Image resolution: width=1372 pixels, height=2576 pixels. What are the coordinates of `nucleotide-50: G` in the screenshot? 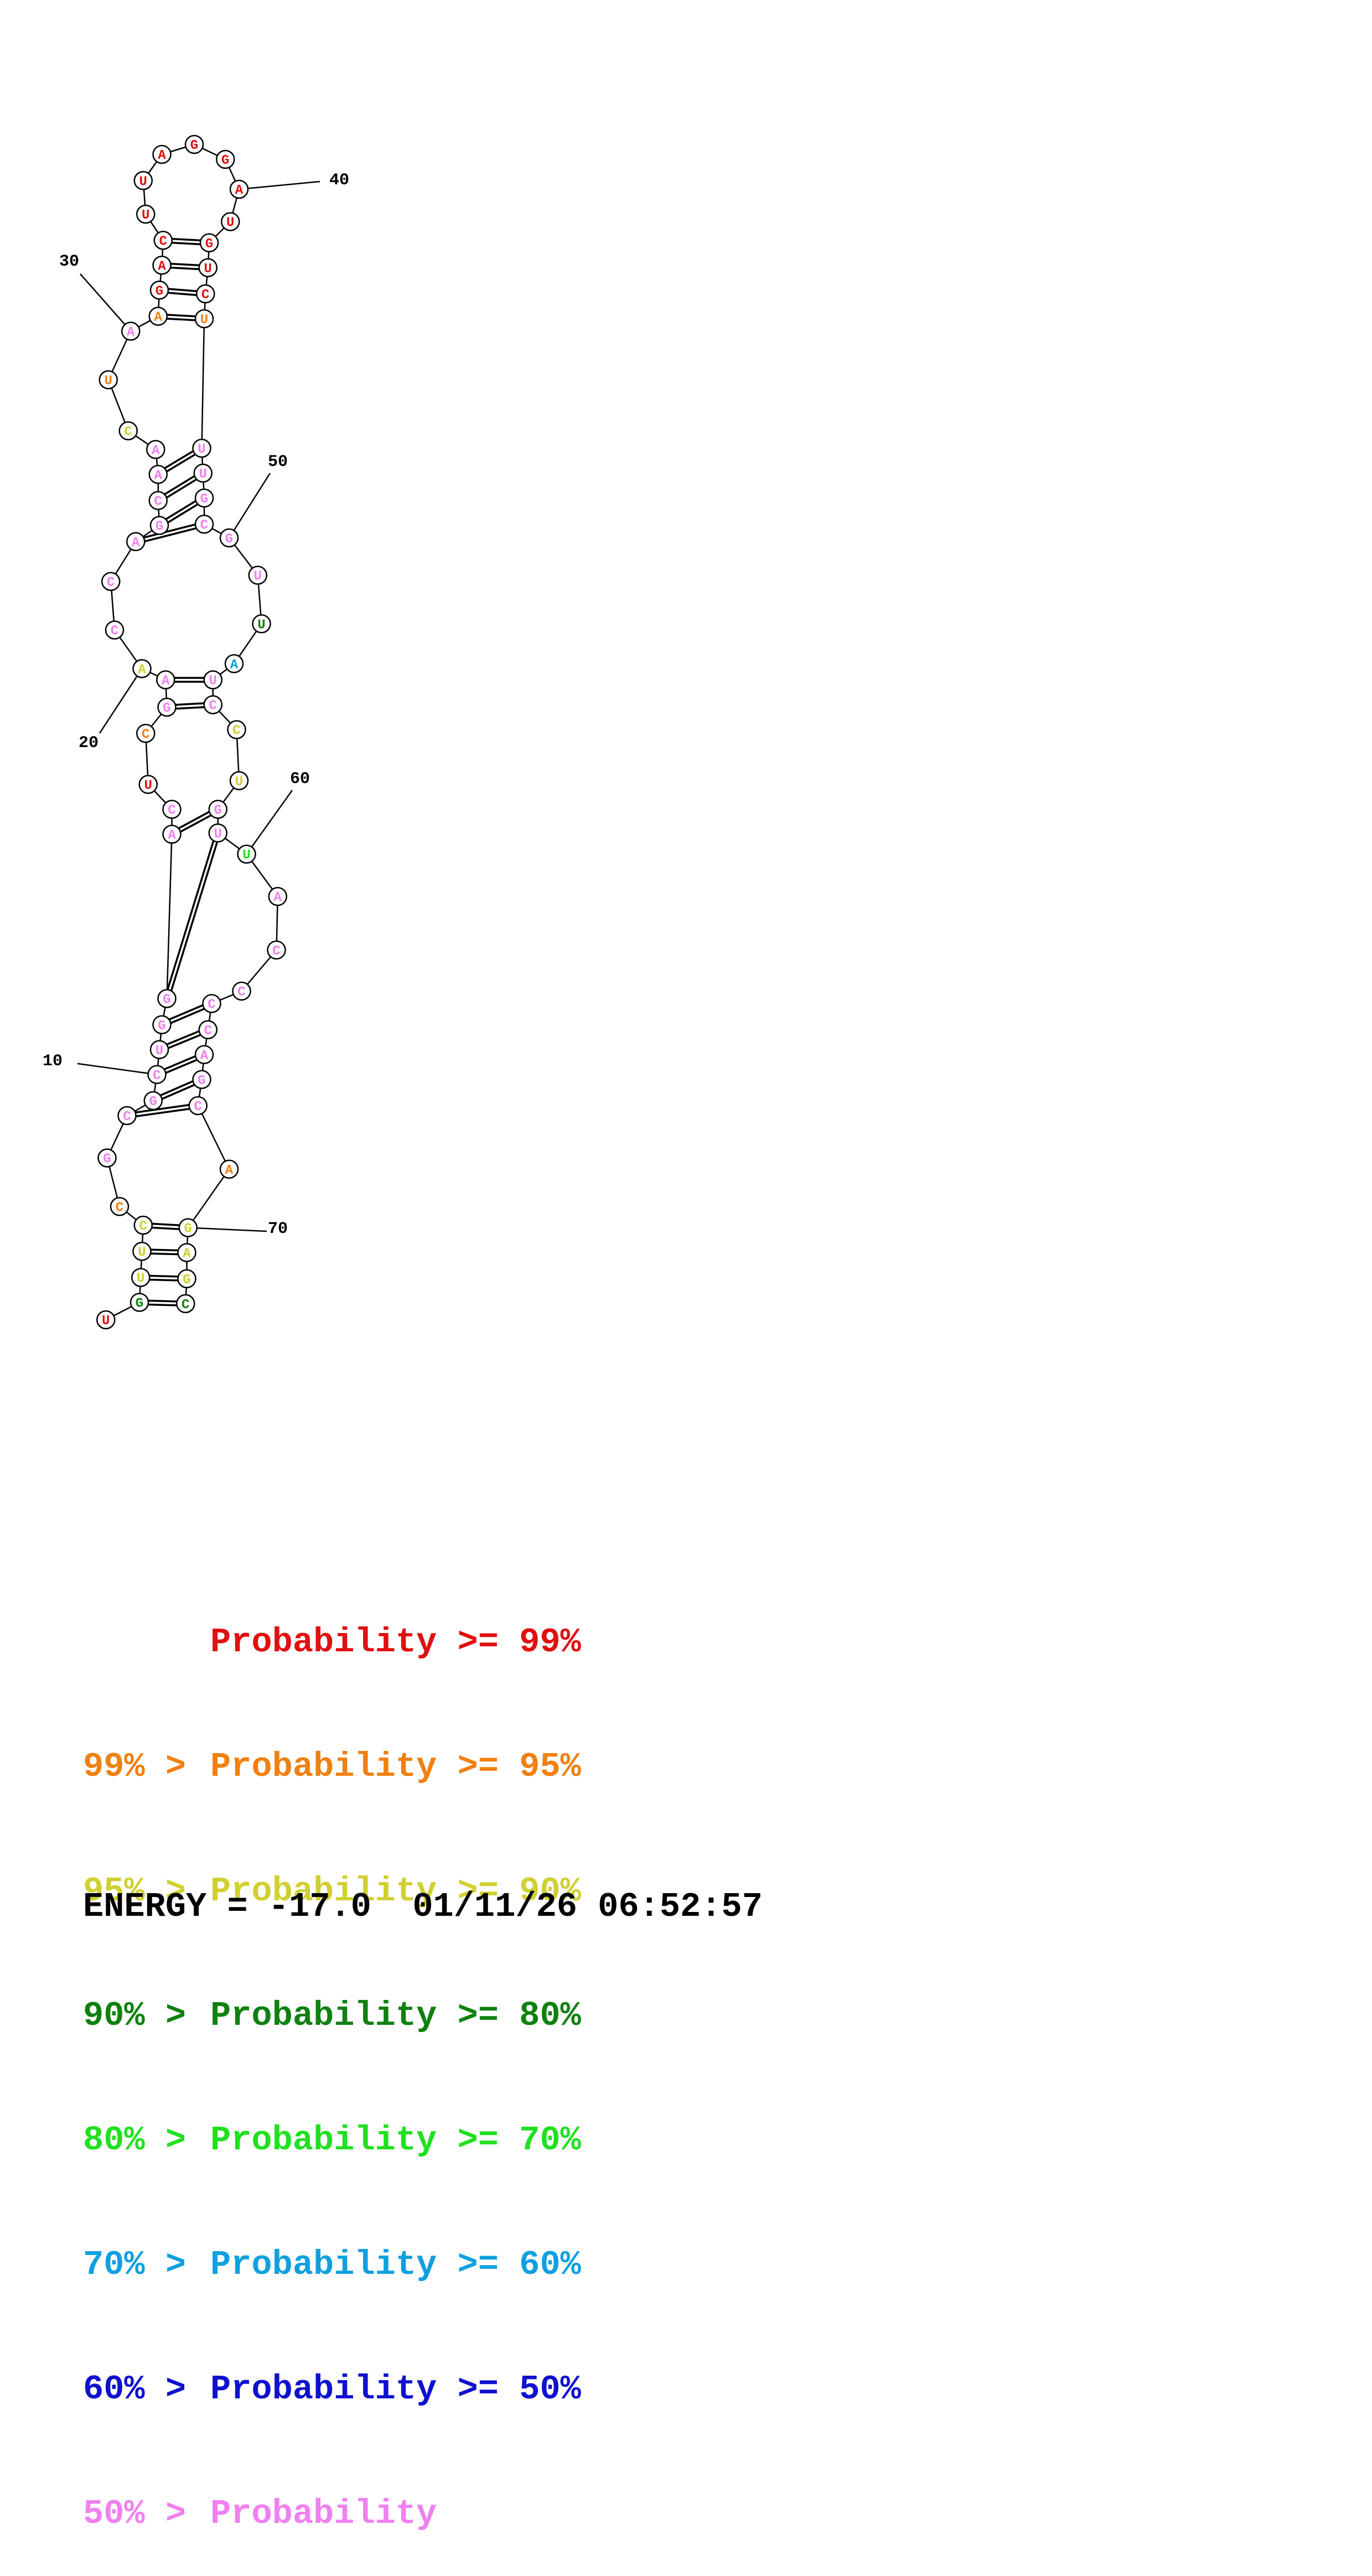 It's located at (229, 538).